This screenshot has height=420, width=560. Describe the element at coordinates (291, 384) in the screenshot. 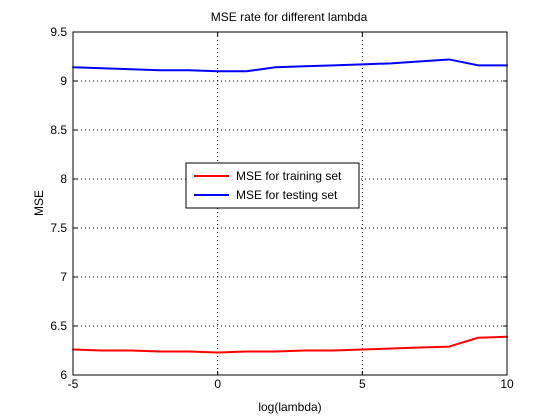

I see `x-tick-labels: -5 0 5 10` at that location.